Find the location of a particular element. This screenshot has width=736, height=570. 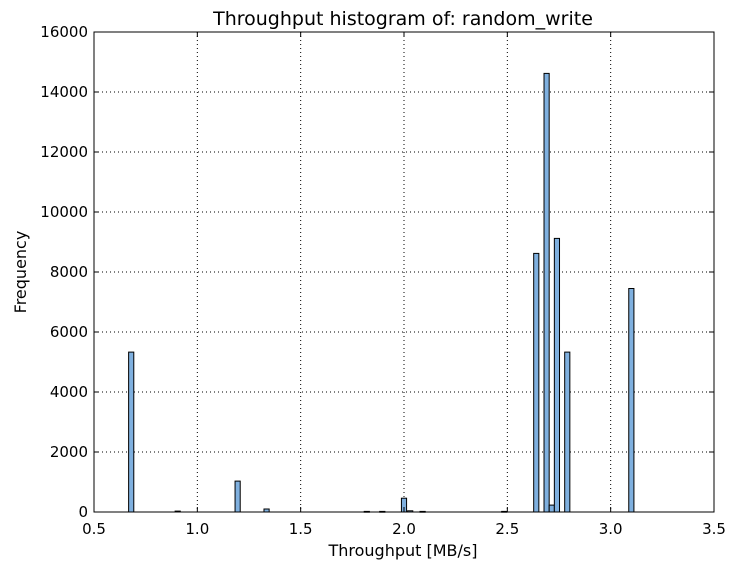

y-tick-label: 16000 is located at coordinates (64, 32).